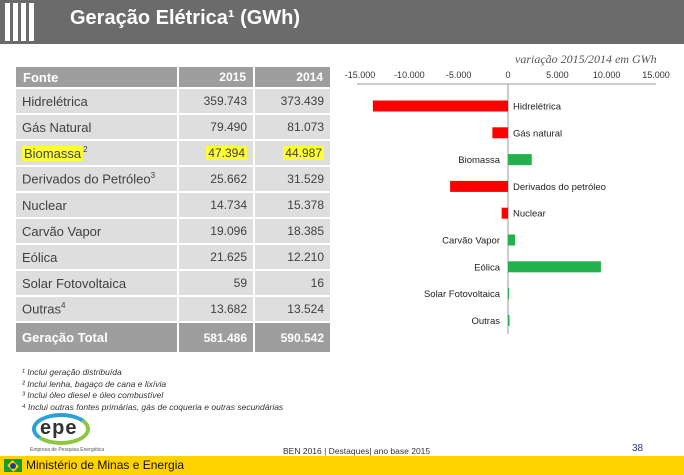  What do you see at coordinates (97, 100) in the screenshot?
I see `row-source-name: Hidrelétrica` at bounding box center [97, 100].